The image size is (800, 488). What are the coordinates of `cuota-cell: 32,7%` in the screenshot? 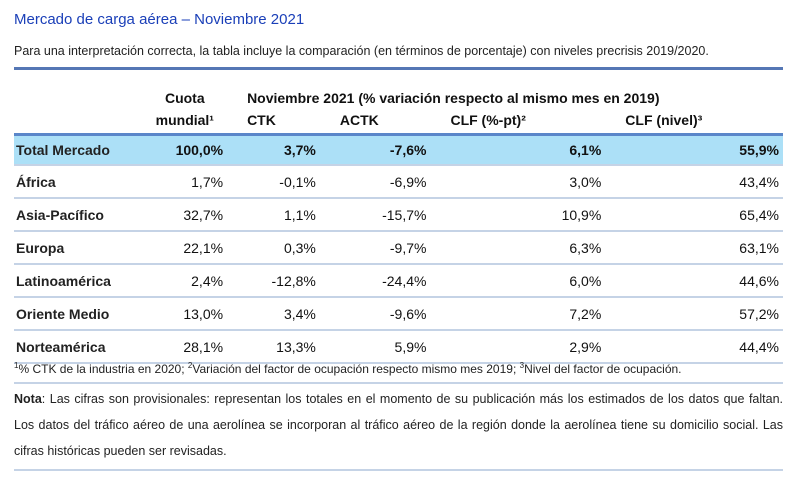 It's located at (185, 215).